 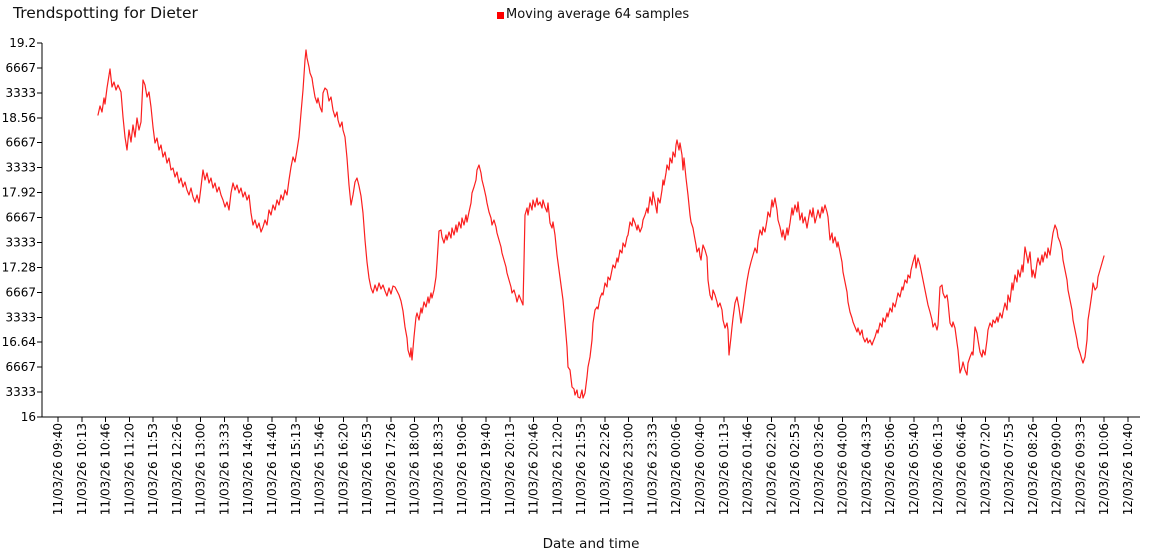 I want to click on x-tick-label: 12/03/26 10:40, so click(x=1128, y=469).